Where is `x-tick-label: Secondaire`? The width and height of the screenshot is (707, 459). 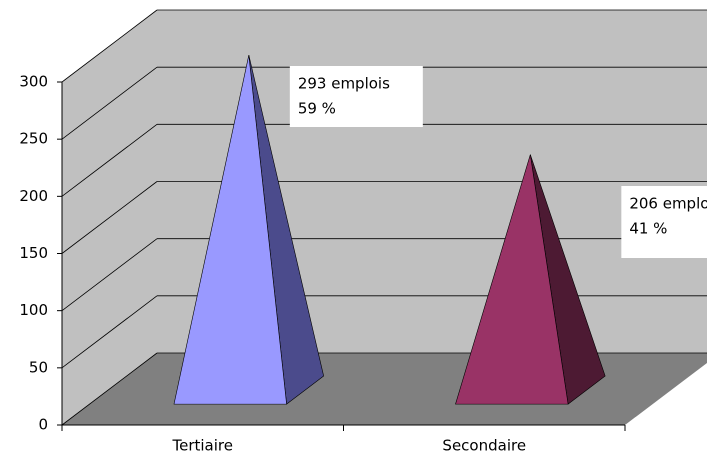 x-tick-label: Secondaire is located at coordinates (484, 446).